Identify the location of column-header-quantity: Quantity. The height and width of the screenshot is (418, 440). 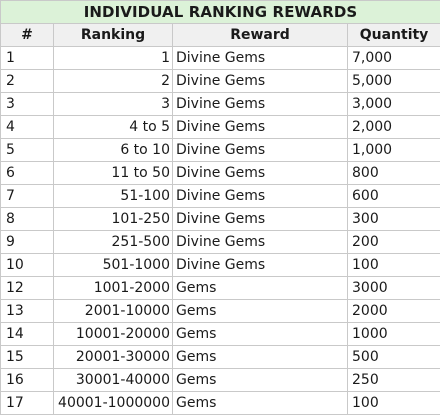
(393, 35).